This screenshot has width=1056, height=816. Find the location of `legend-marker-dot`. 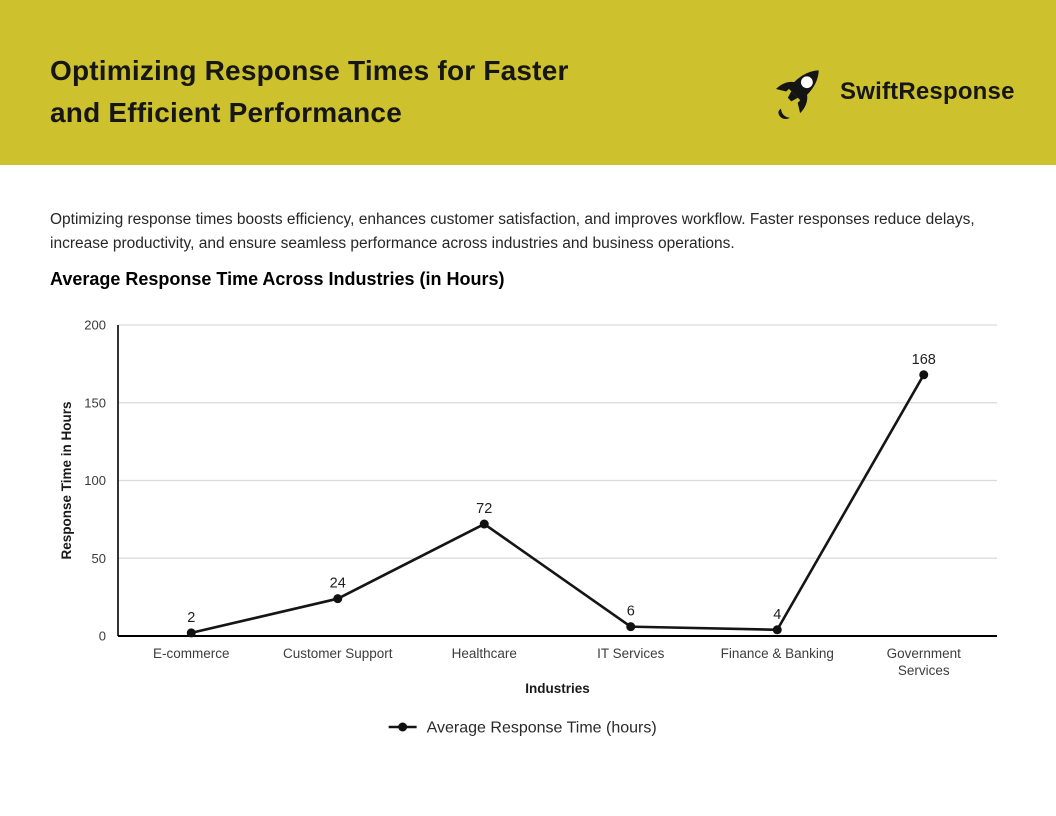

legend-marker-dot is located at coordinates (403, 727).